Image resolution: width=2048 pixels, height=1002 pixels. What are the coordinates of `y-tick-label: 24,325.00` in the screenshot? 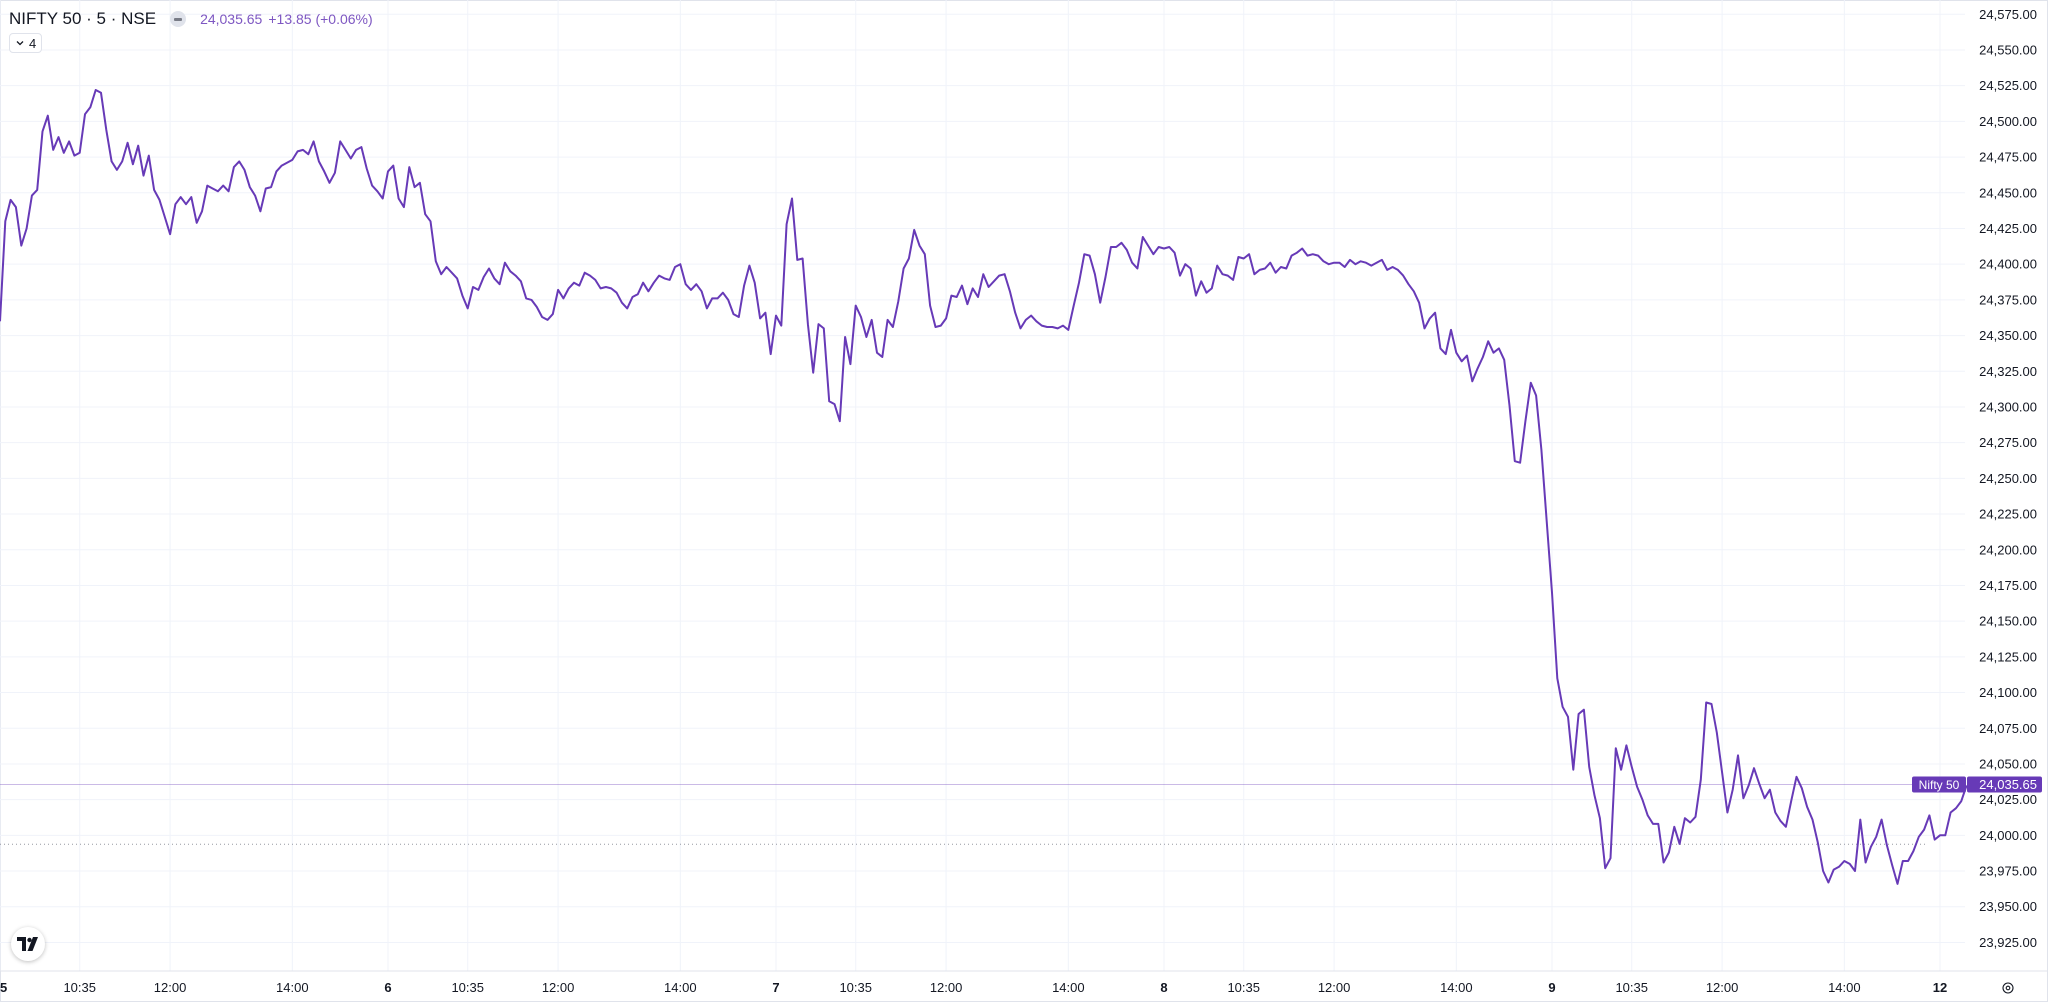 It's located at (2008, 371).